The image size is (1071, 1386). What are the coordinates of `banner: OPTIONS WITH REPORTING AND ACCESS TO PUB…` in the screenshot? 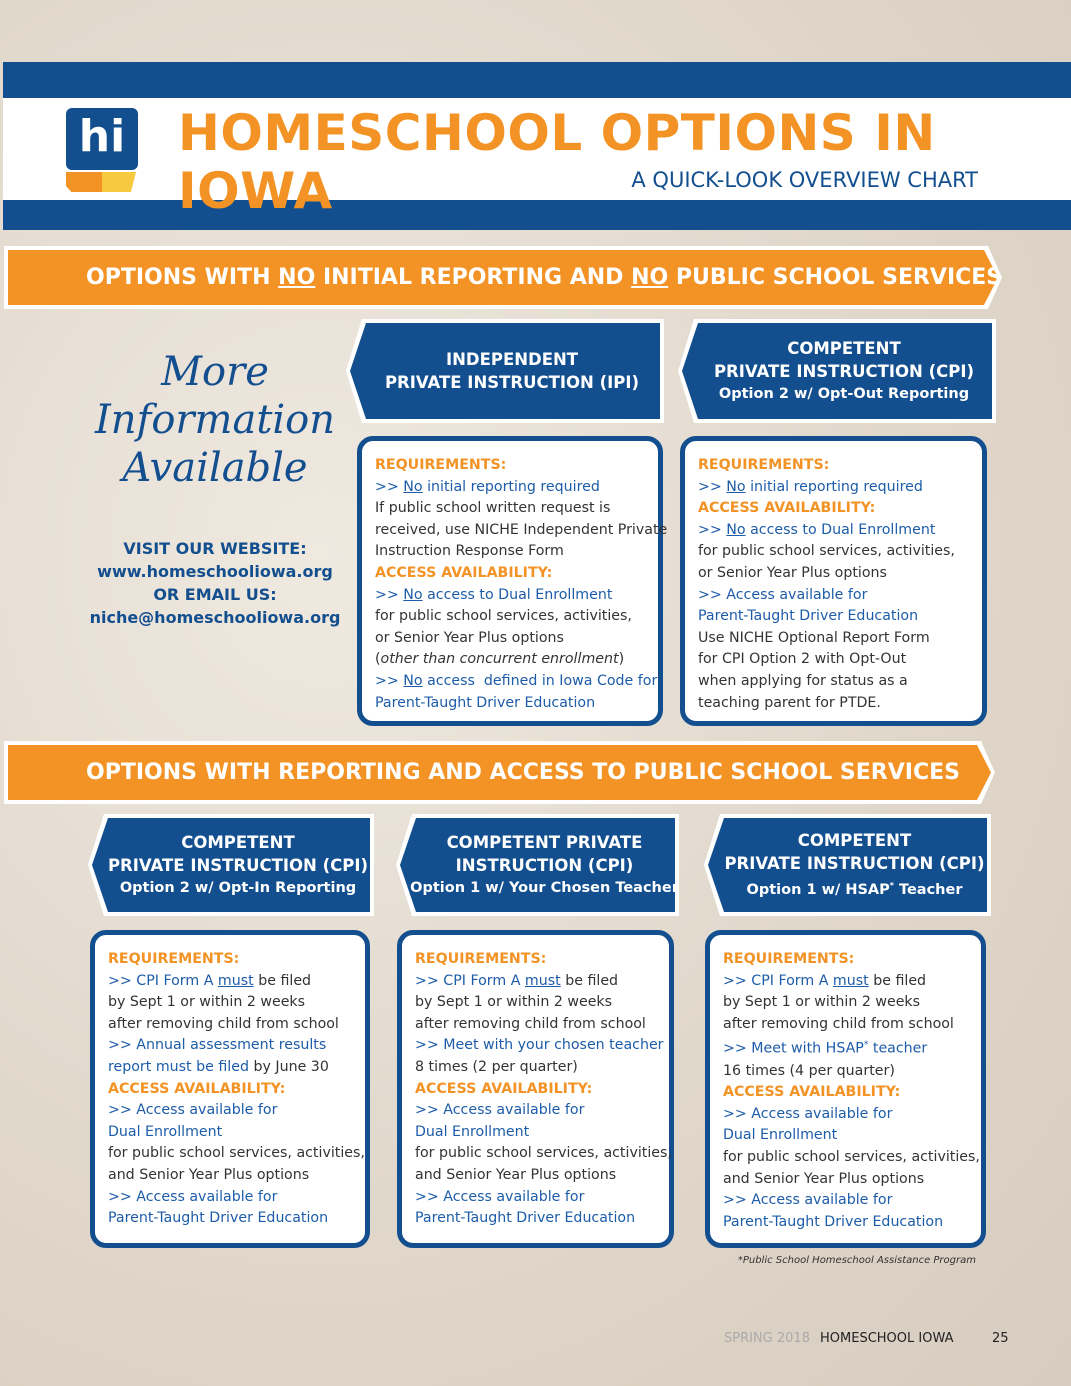 It's located at (499, 772).